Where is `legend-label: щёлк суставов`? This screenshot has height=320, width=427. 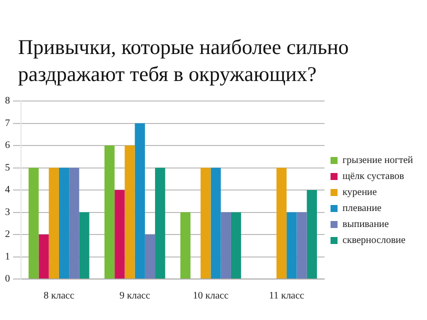
legend-label: щёлк суставов is located at coordinates (373, 176).